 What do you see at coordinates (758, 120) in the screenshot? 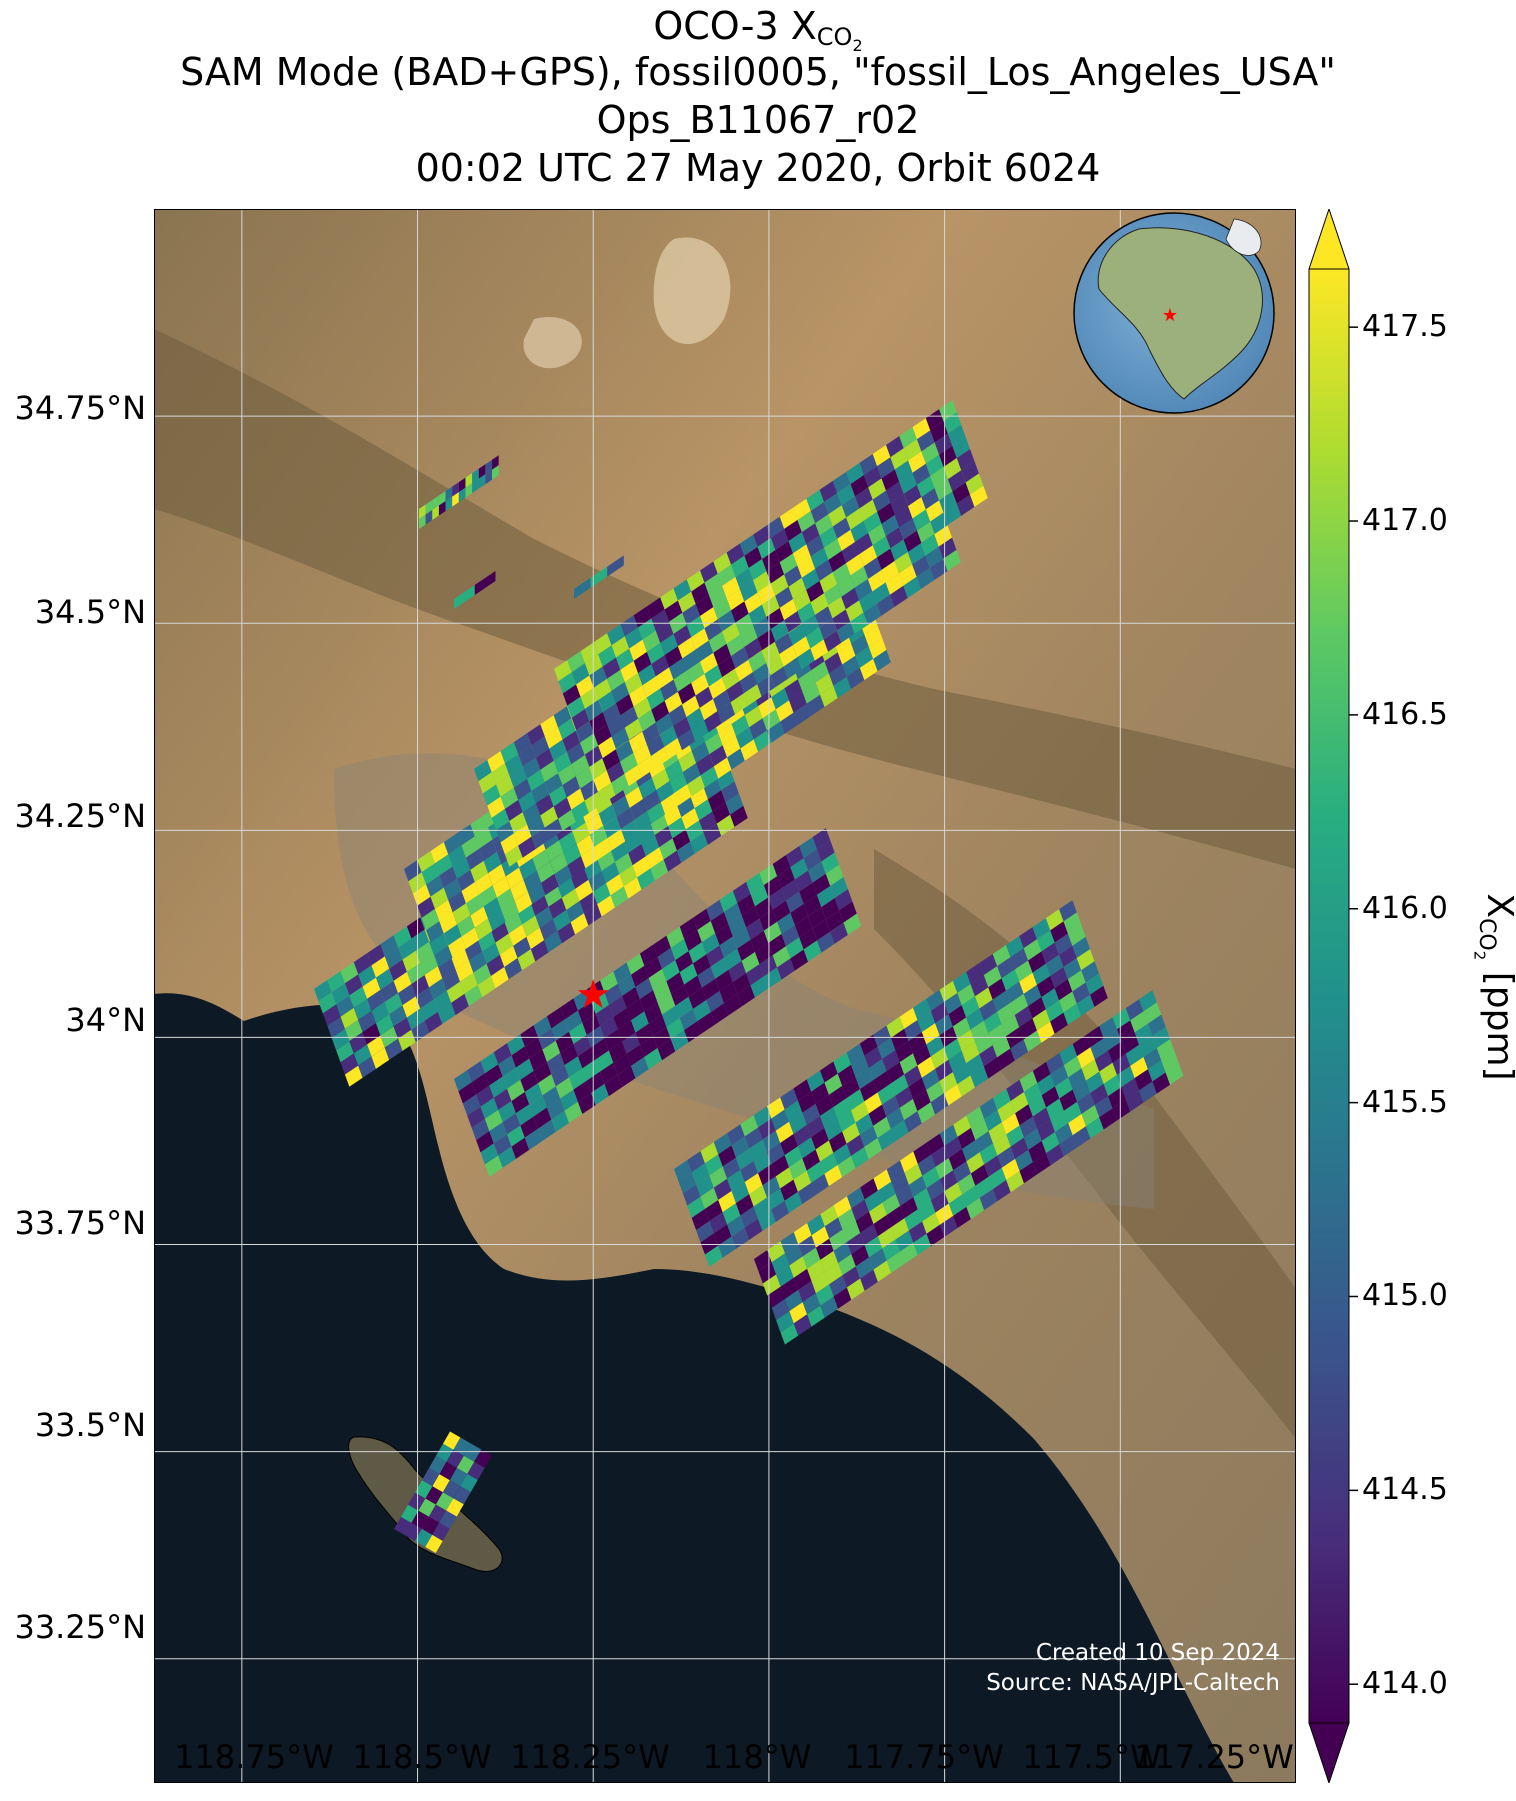
I see `title-line-3: Ops_B11067_r02` at bounding box center [758, 120].